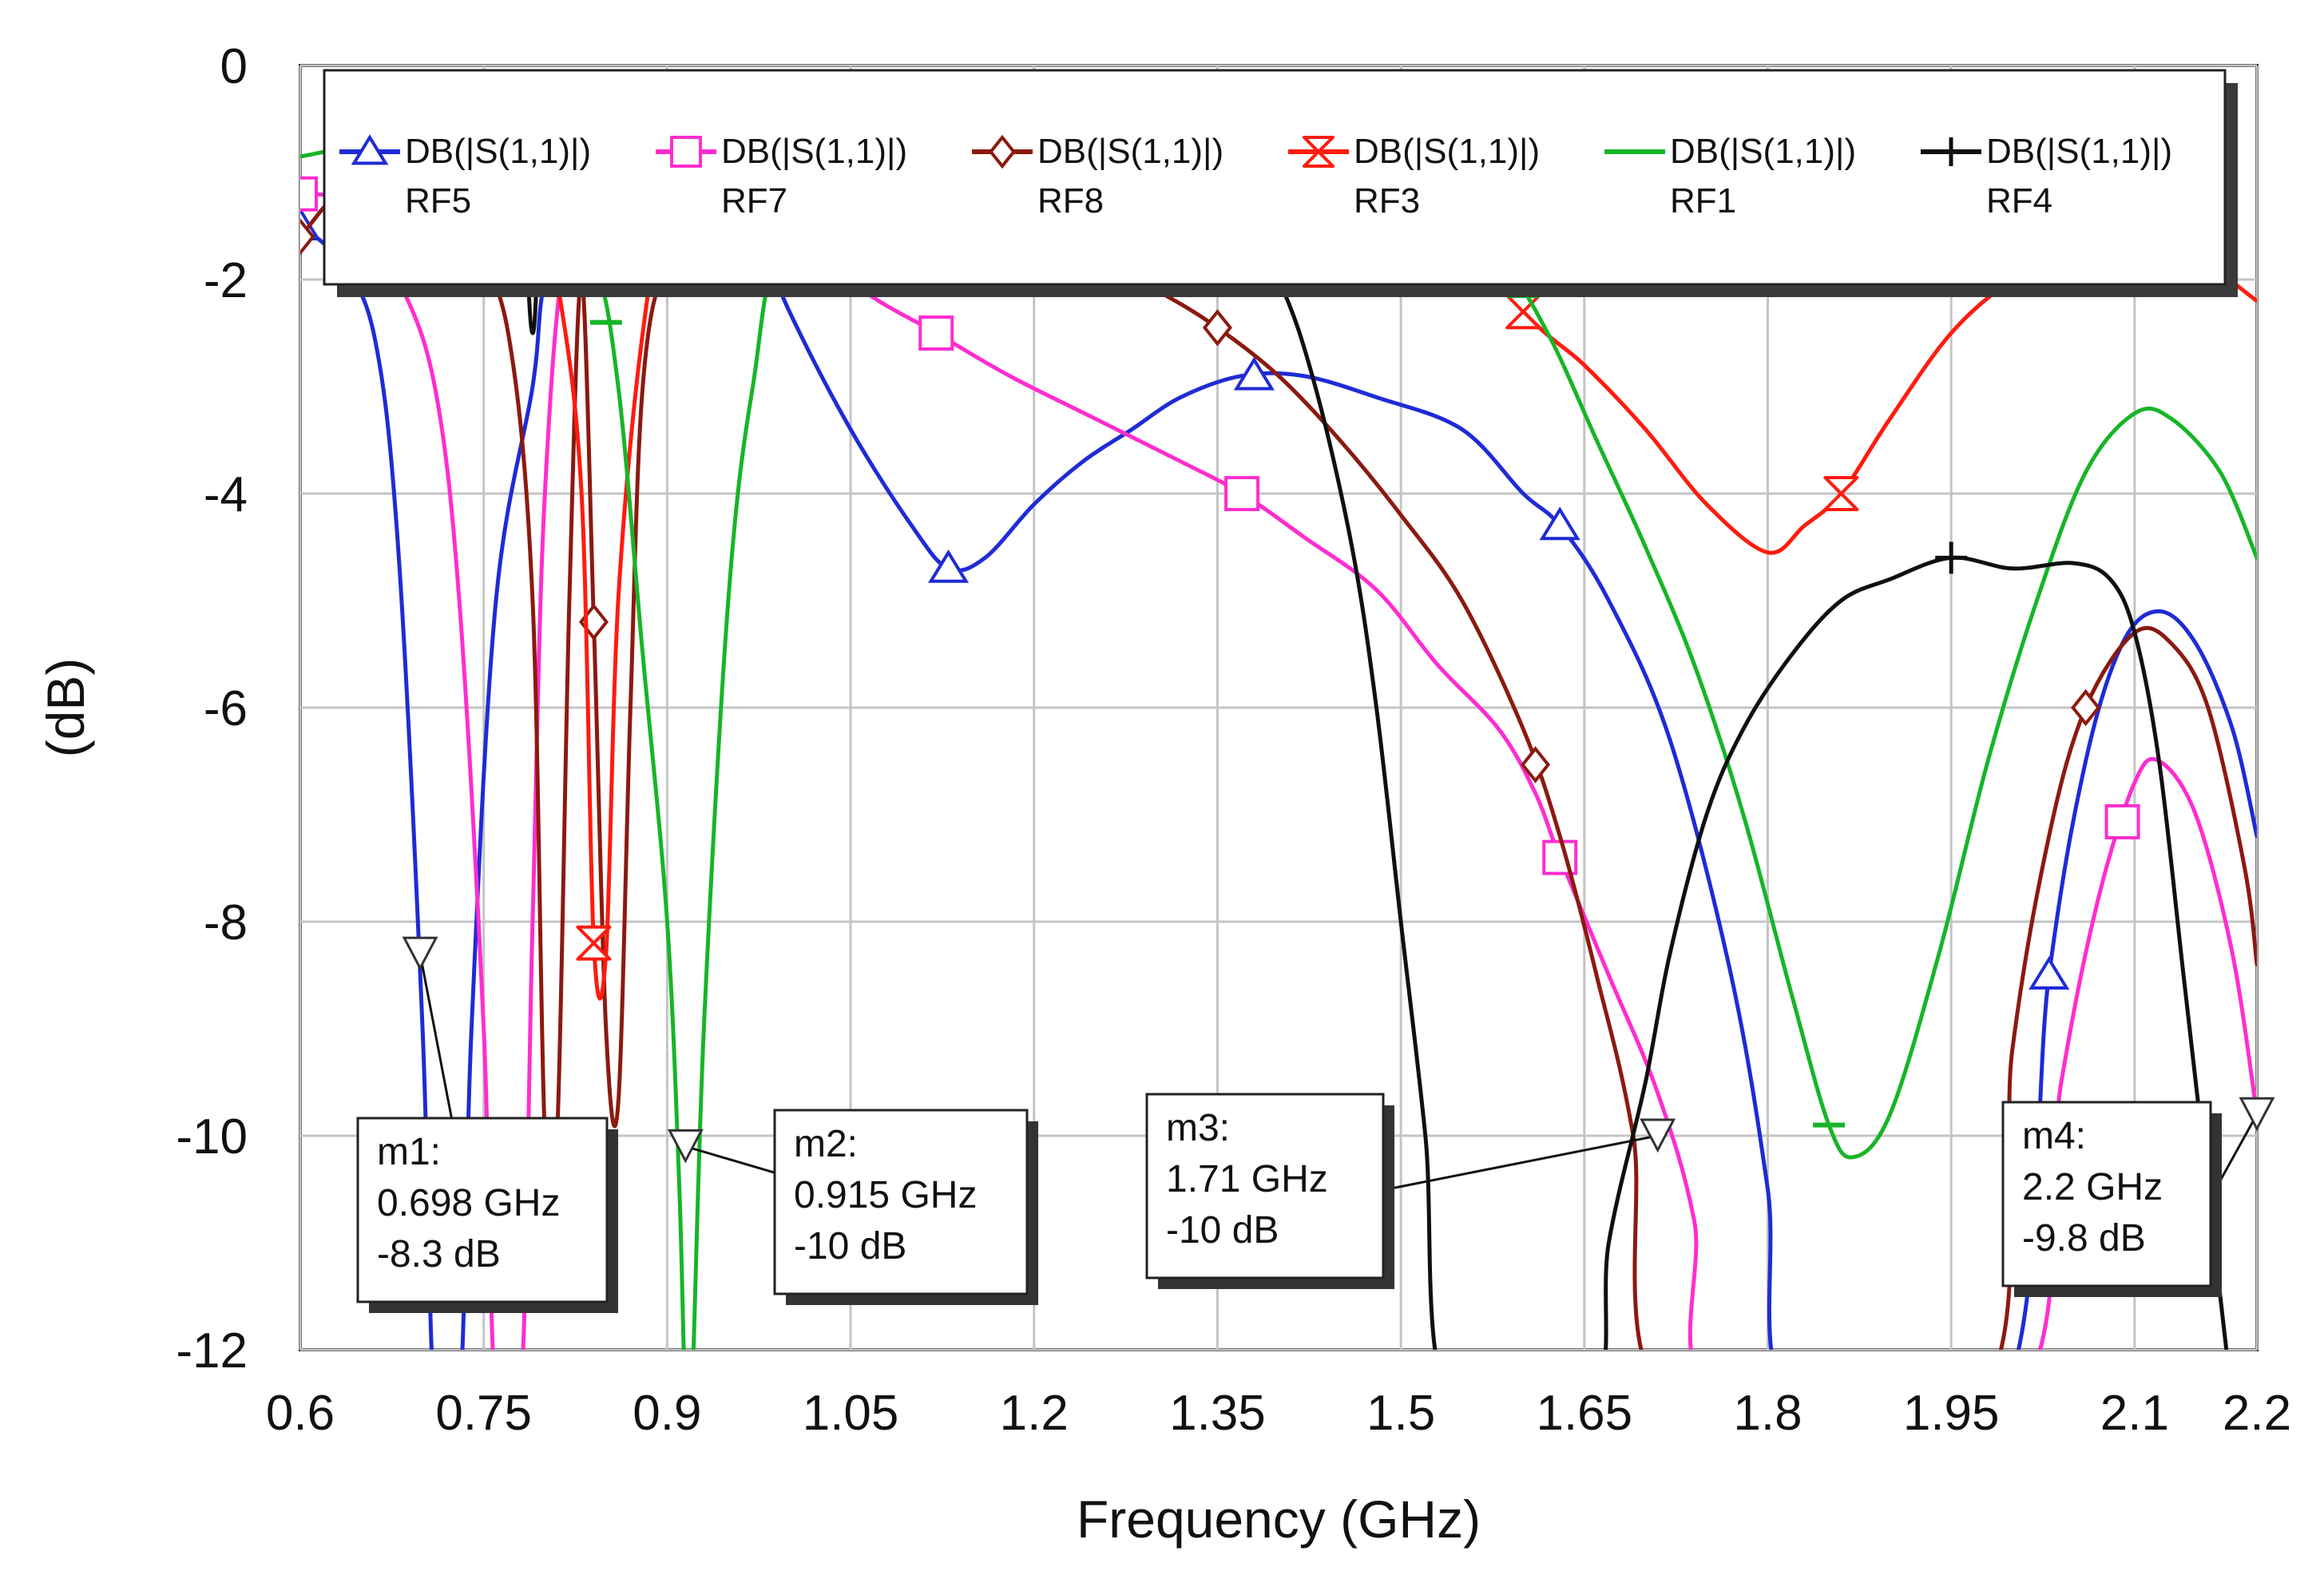 Image resolution: width=2324 pixels, height=1571 pixels. What do you see at coordinates (300, 1413) in the screenshot?
I see `x-tick-label: 0.6` at bounding box center [300, 1413].